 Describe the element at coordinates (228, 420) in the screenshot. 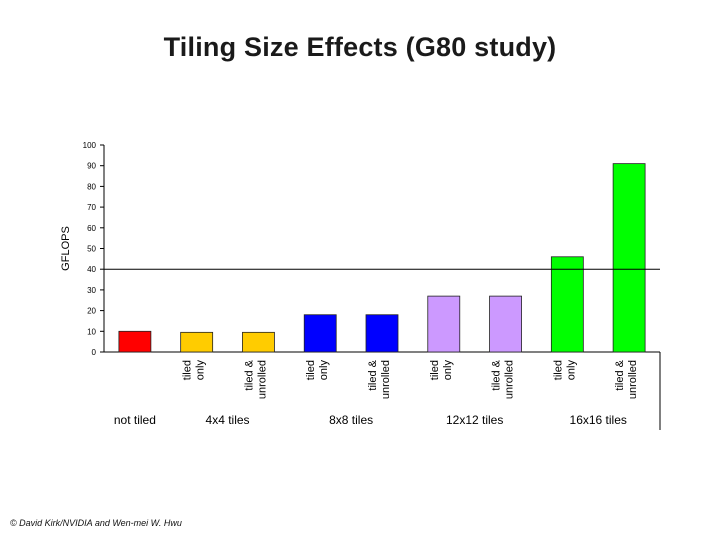

I see `group-label: 4x4 tiles` at that location.